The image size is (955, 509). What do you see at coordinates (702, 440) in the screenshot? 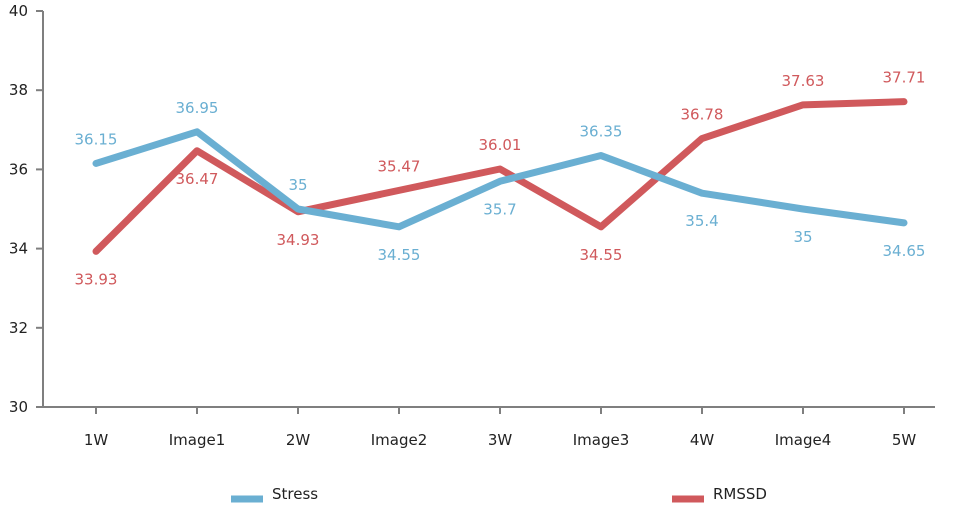
I see `x-tick-label: 4W` at bounding box center [702, 440].